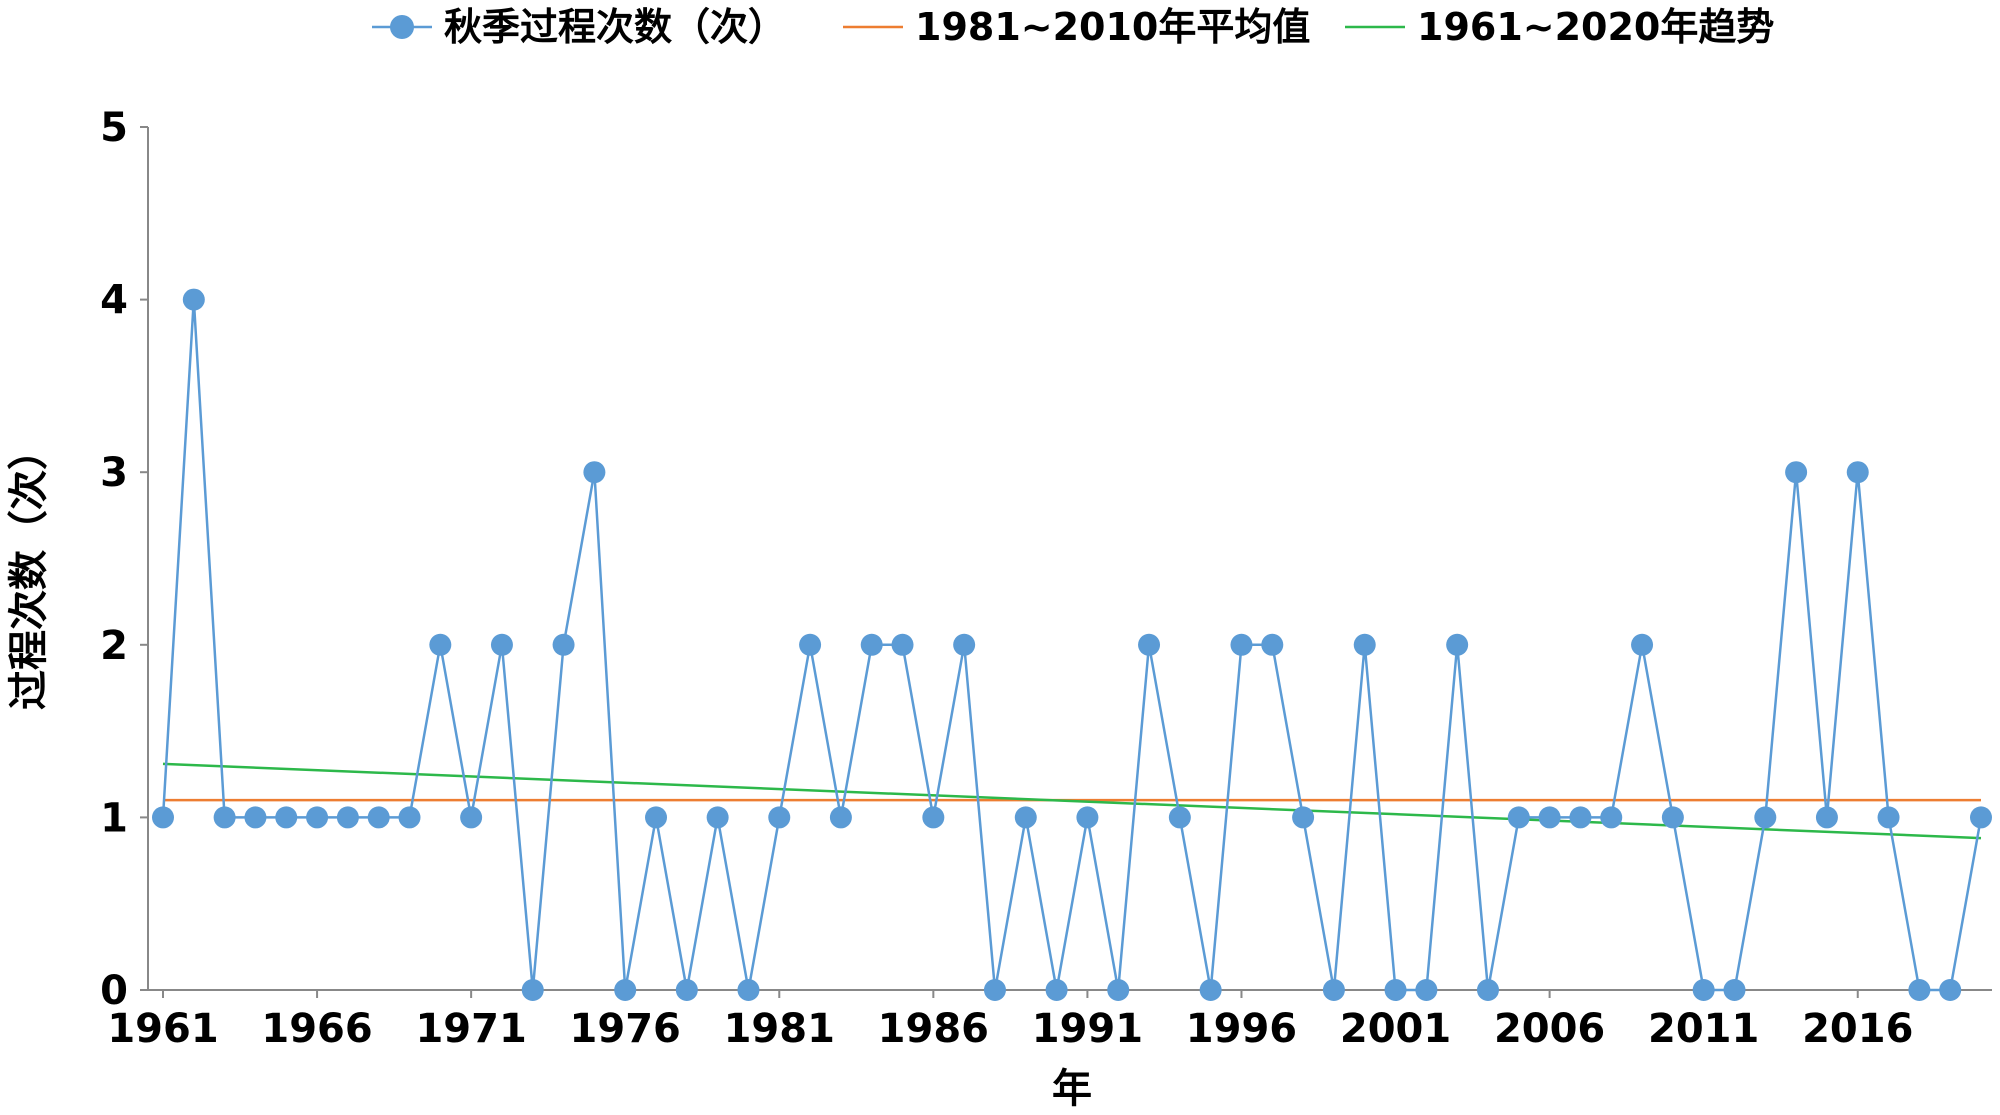  Describe the element at coordinates (1072, 1089) in the screenshot. I see `x-axis-title: 年` at that location.